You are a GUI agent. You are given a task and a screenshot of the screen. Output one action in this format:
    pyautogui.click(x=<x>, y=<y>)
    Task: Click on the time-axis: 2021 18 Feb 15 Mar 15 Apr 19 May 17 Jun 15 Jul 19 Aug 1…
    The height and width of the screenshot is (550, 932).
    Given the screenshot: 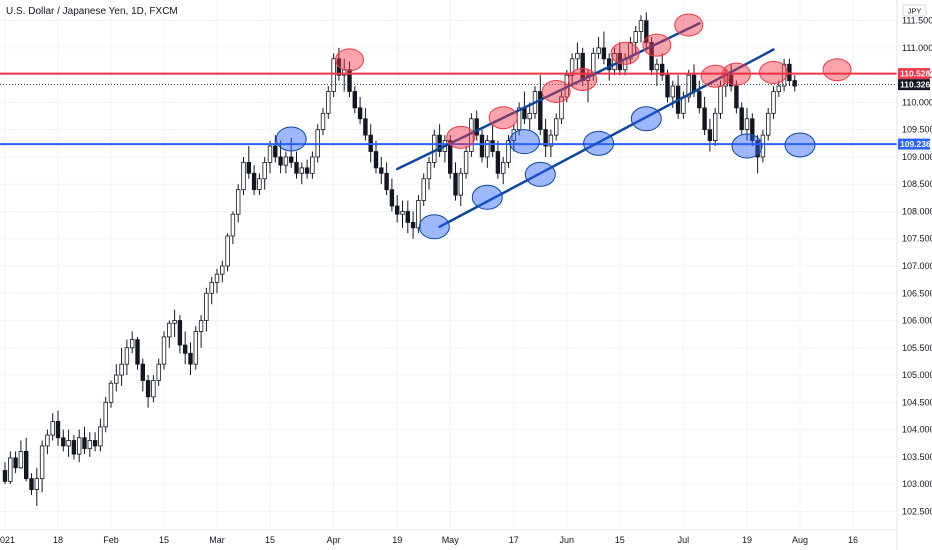 What is the action you would take?
    pyautogui.click(x=429, y=540)
    